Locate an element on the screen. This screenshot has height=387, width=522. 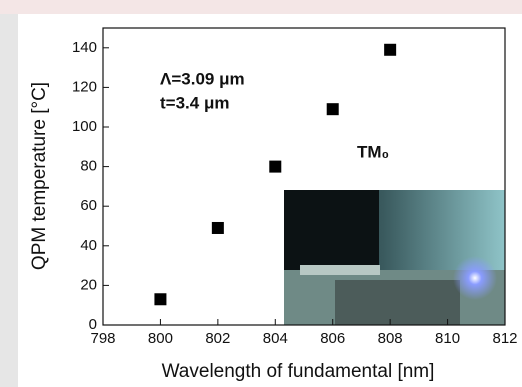
x-tick-label: 800 is located at coordinates (160, 338).